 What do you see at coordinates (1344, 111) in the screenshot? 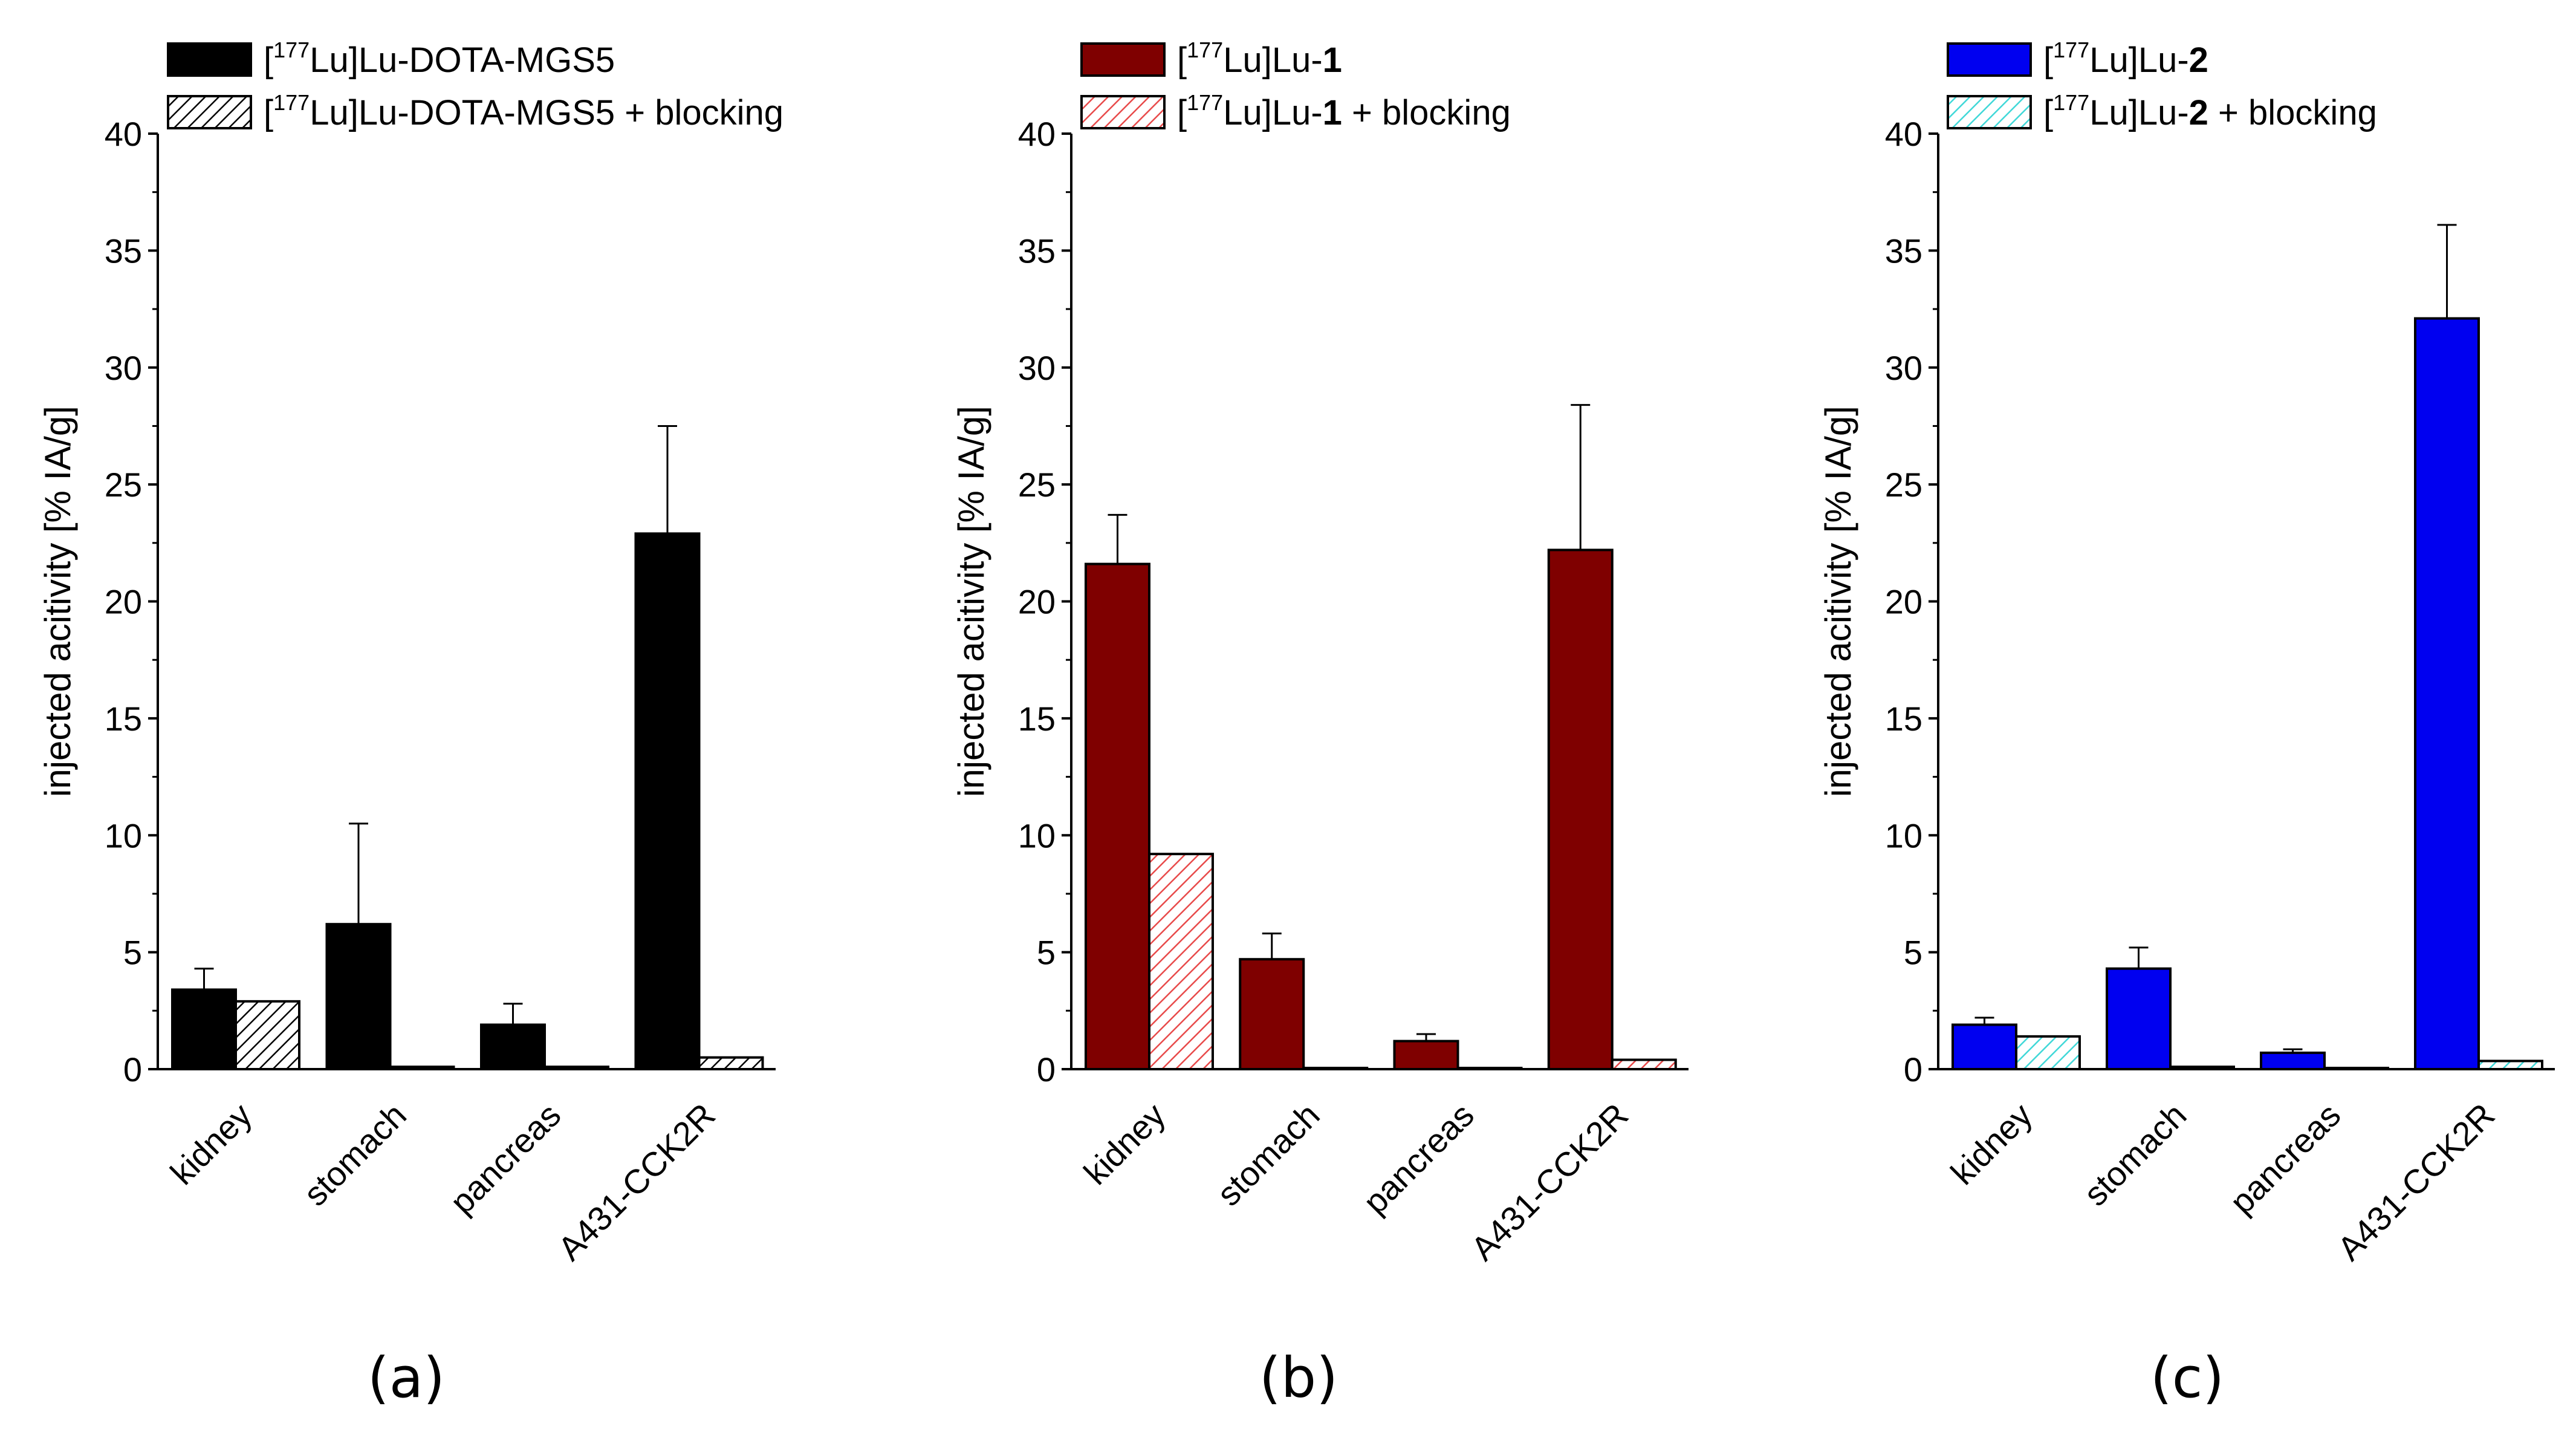
I see `legend-label: [177Lu]Lu-1 + blocking` at bounding box center [1344, 111].